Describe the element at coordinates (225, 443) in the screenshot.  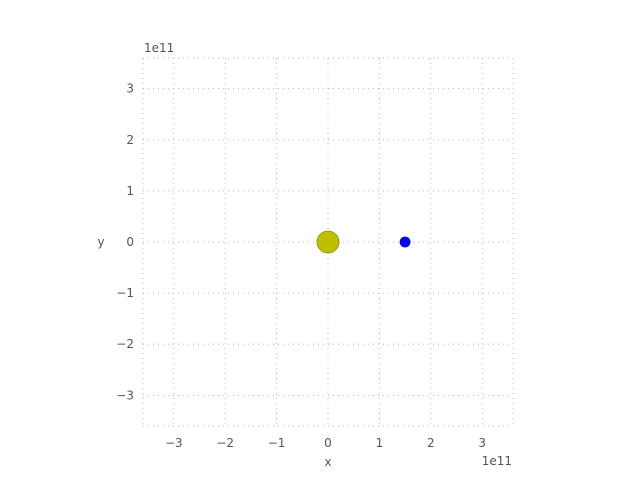
I see `x-tick-label-1: −2` at that location.